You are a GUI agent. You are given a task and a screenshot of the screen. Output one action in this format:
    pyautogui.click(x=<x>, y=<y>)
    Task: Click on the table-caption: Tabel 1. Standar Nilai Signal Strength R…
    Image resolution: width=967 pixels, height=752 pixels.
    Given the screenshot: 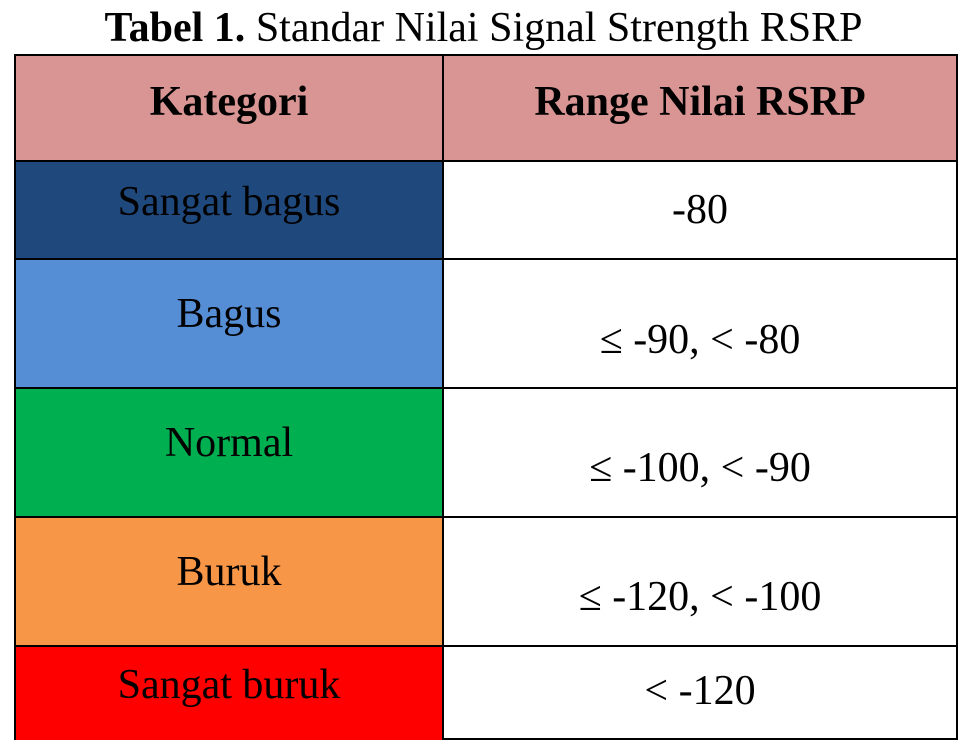 What is the action you would take?
    pyautogui.click(x=483, y=28)
    